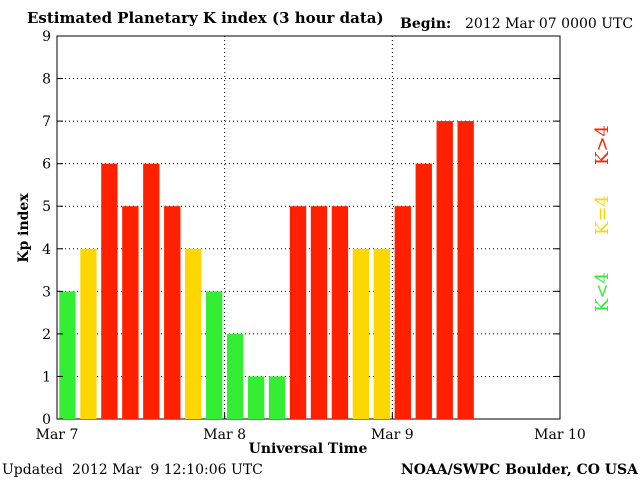  I want to click on y-tick-label: 3, so click(46, 292).